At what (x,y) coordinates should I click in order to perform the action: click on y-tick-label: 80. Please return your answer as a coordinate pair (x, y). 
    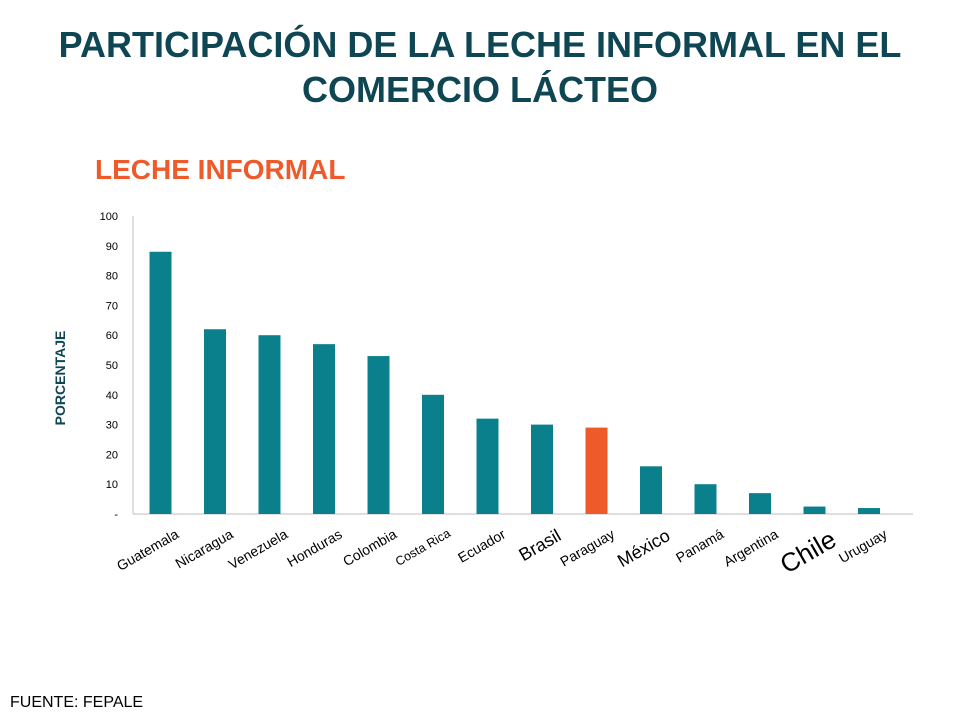
    Looking at the image, I should click on (112, 277).